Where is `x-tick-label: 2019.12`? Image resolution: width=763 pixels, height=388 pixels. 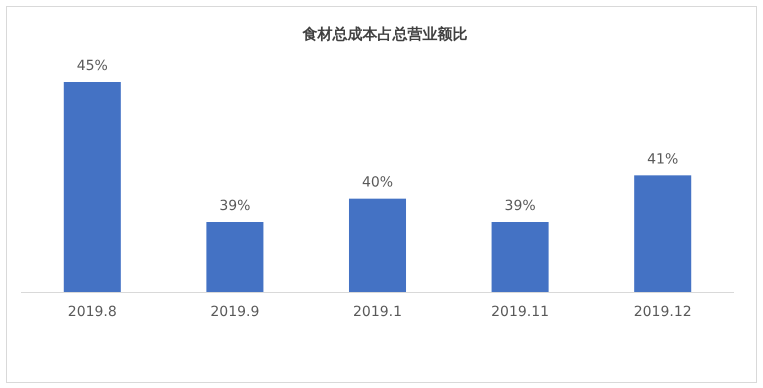 x-tick-label: 2019.12 is located at coordinates (663, 312).